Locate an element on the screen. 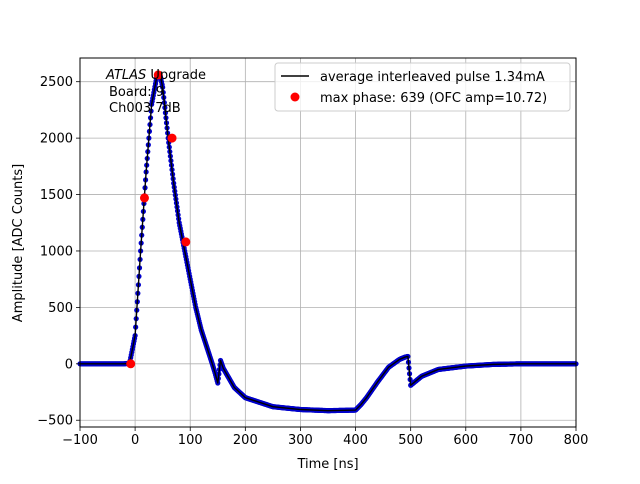 This screenshot has width=640, height=484. y-tick-label: 500 is located at coordinates (60, 308).